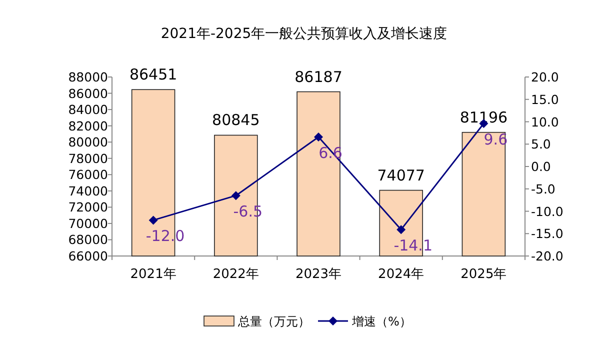 The height and width of the screenshot is (353, 608). What do you see at coordinates (88, 77) in the screenshot?
I see `y-tick-label: 88000` at bounding box center [88, 77].